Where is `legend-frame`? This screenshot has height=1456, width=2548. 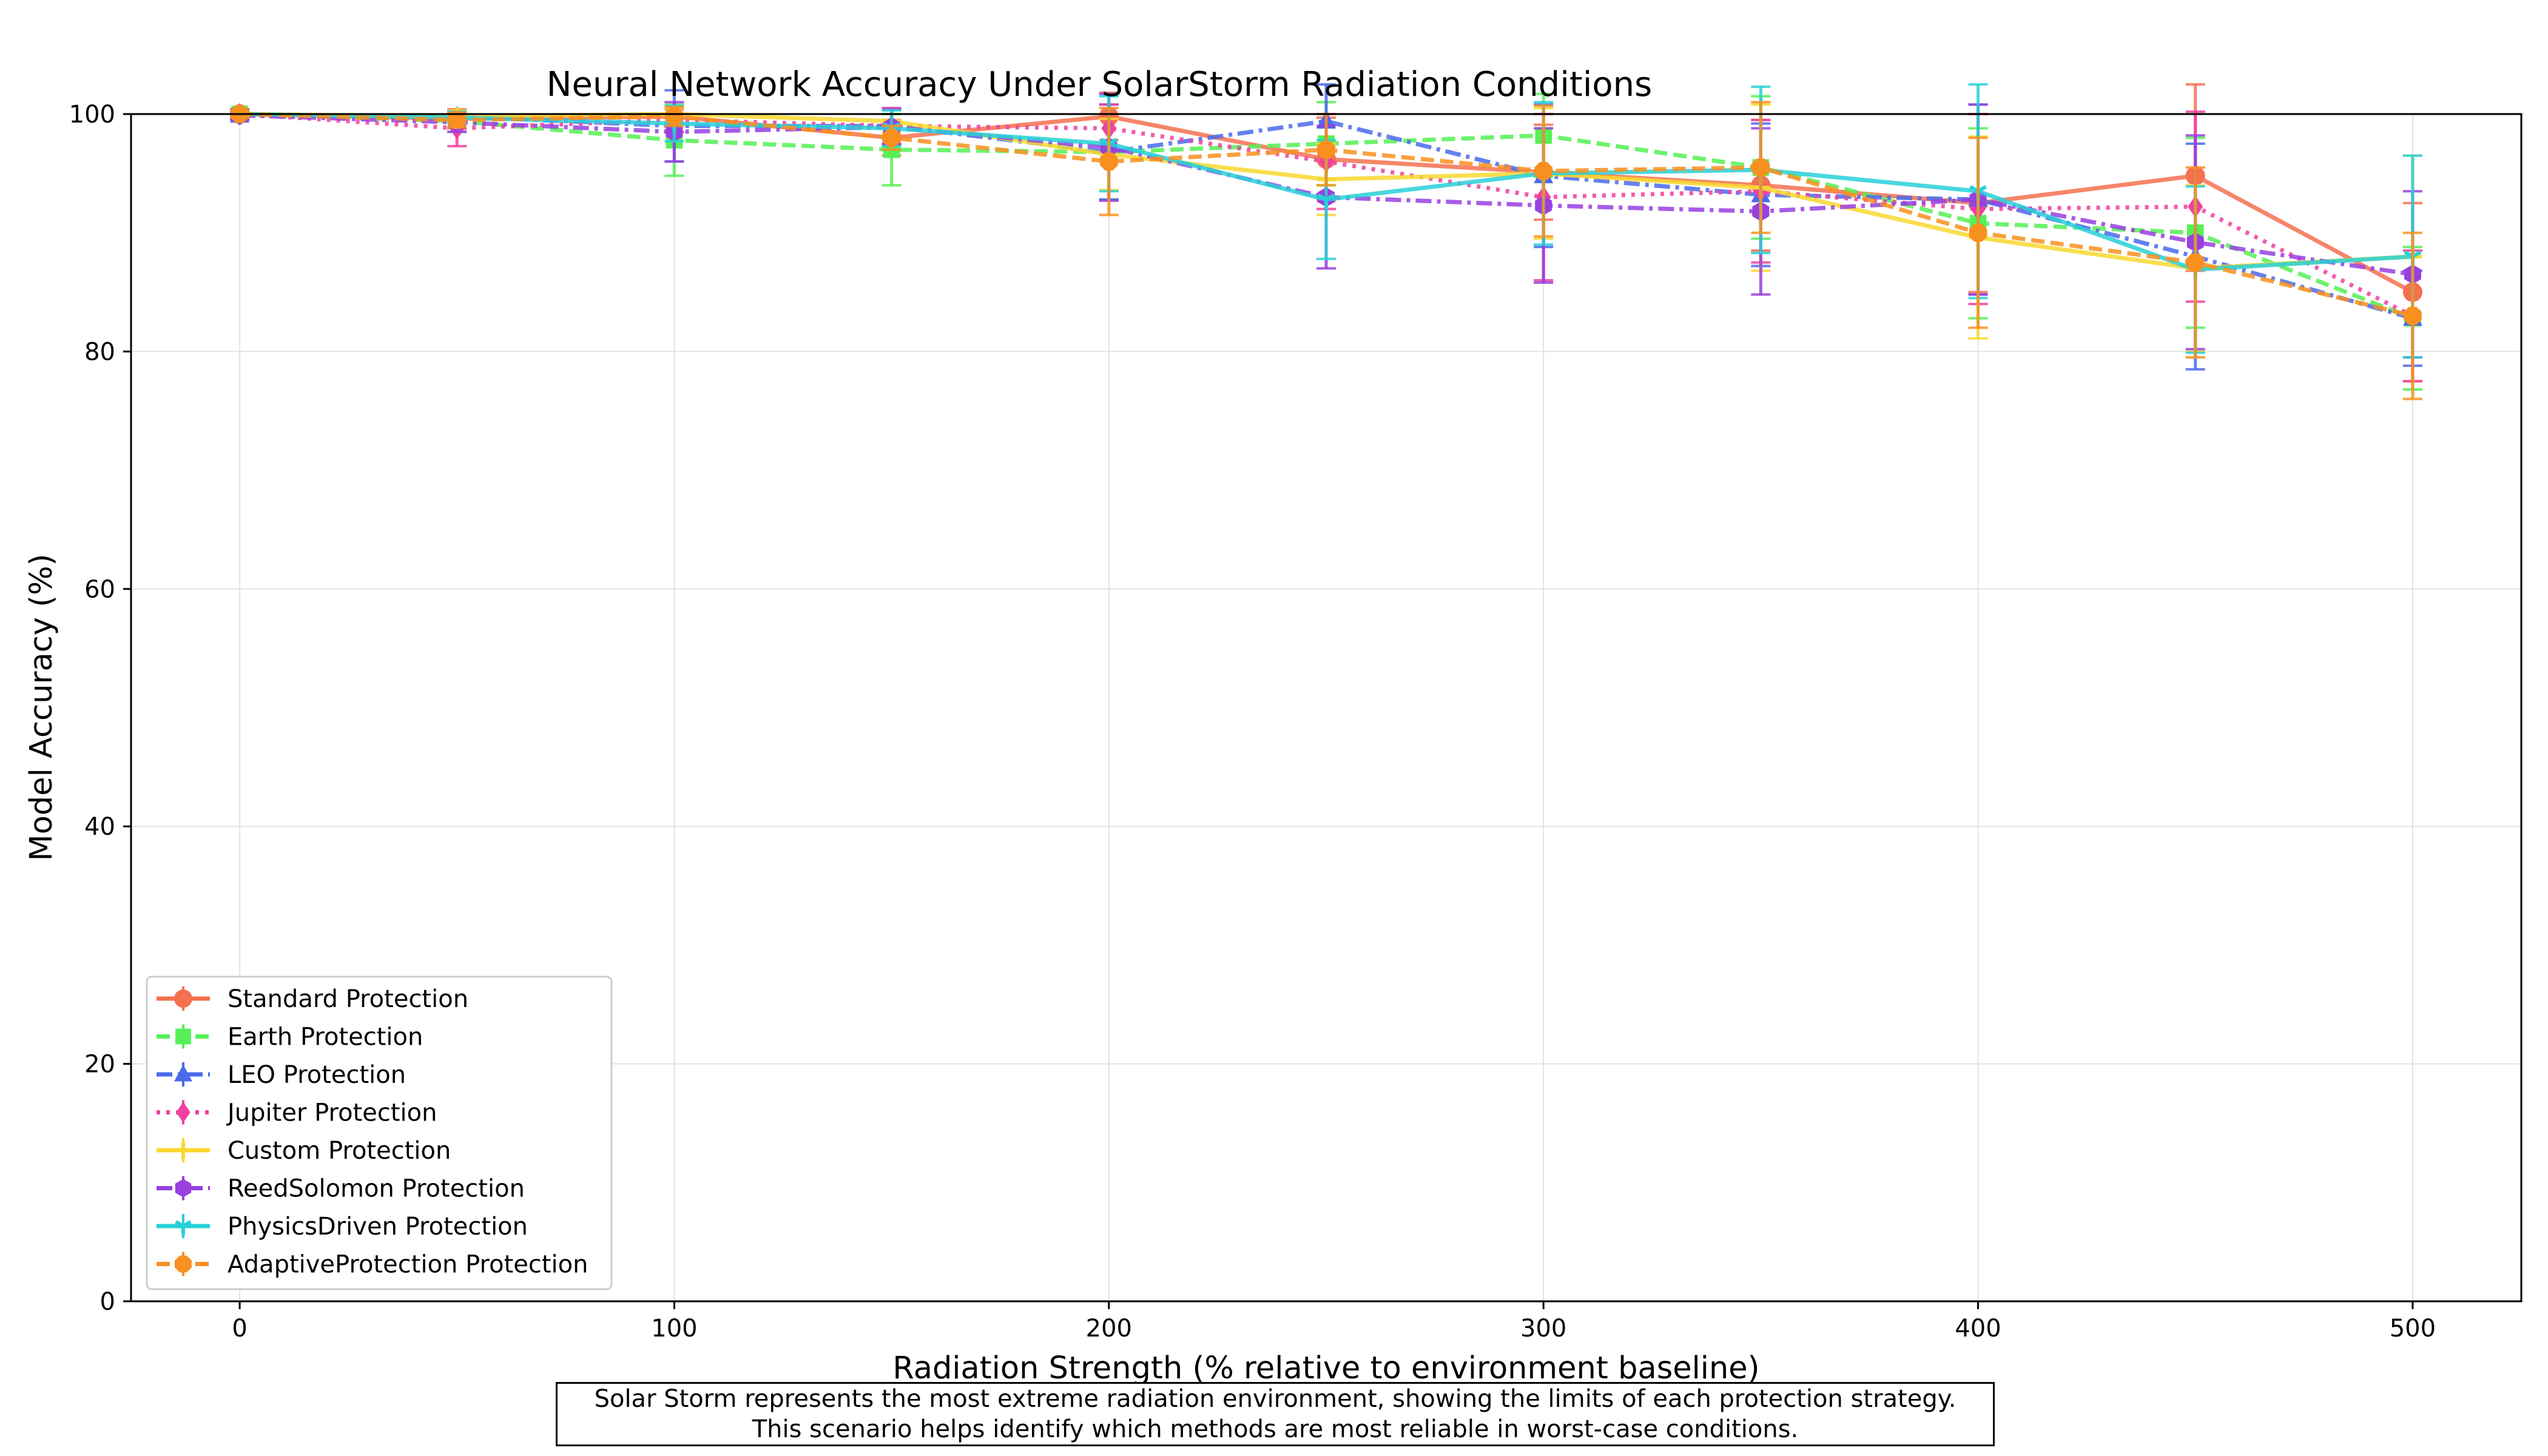 legend-frame is located at coordinates (379, 1133).